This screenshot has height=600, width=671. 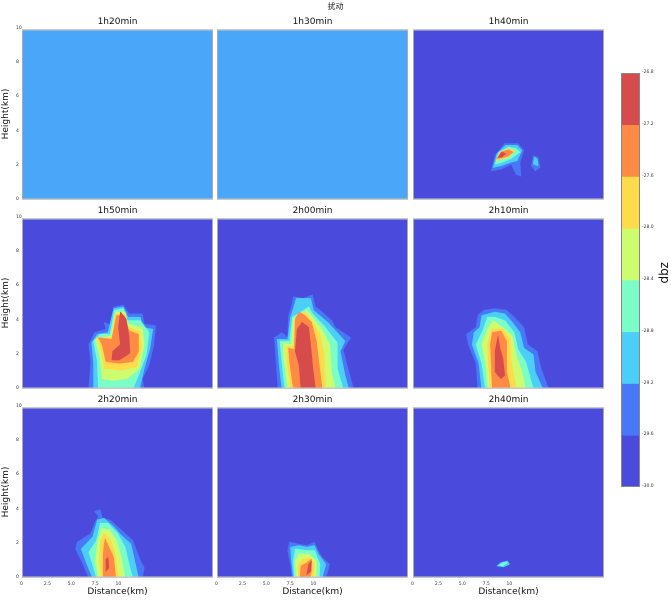 What do you see at coordinates (648, 176) in the screenshot?
I see `colorbar-tick-label: -27.6` at bounding box center [648, 176].